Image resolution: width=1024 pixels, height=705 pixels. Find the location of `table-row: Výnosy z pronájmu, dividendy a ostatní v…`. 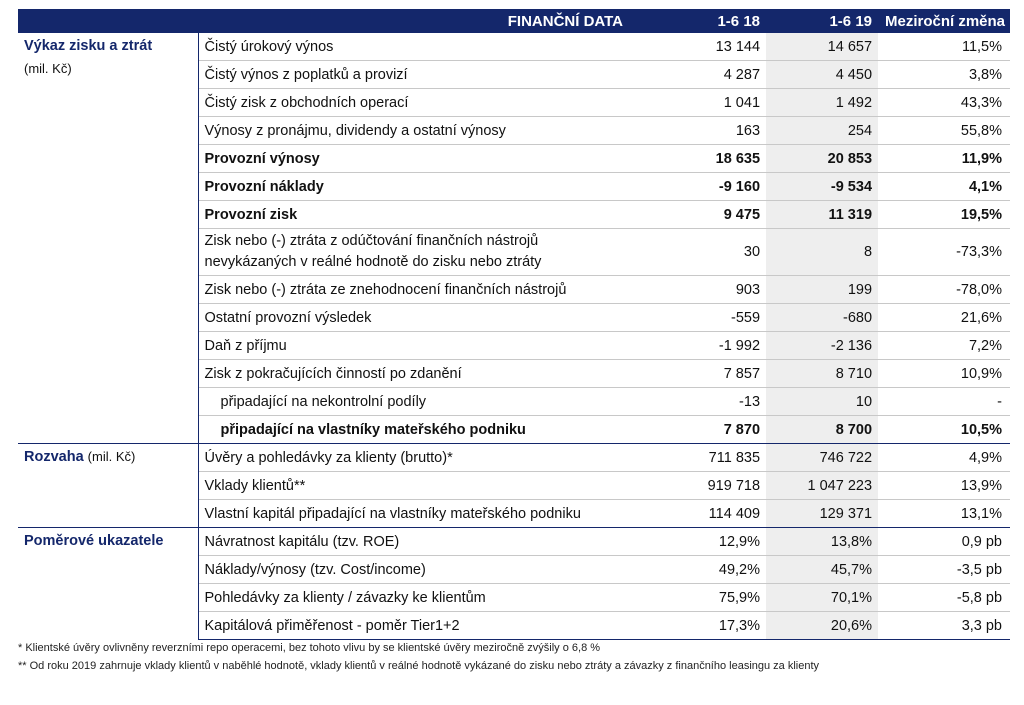

table-row: Výnosy z pronájmu, dividendy a ostatní v… is located at coordinates (514, 130).